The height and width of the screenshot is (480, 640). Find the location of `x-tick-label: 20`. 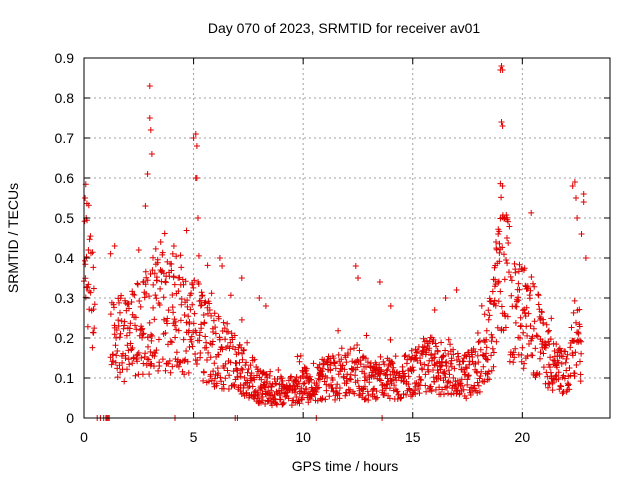

x-tick-label: 20 is located at coordinates (523, 437).